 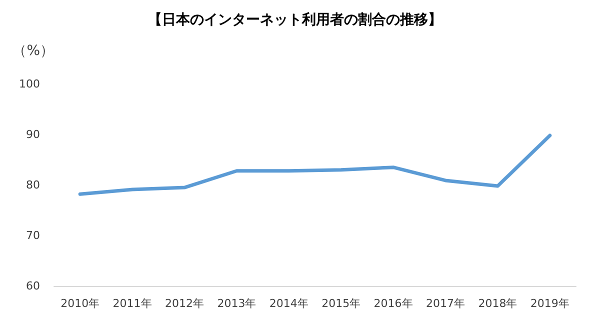 What do you see at coordinates (184, 303) in the screenshot?
I see `x-tick-label: 2012年` at bounding box center [184, 303].